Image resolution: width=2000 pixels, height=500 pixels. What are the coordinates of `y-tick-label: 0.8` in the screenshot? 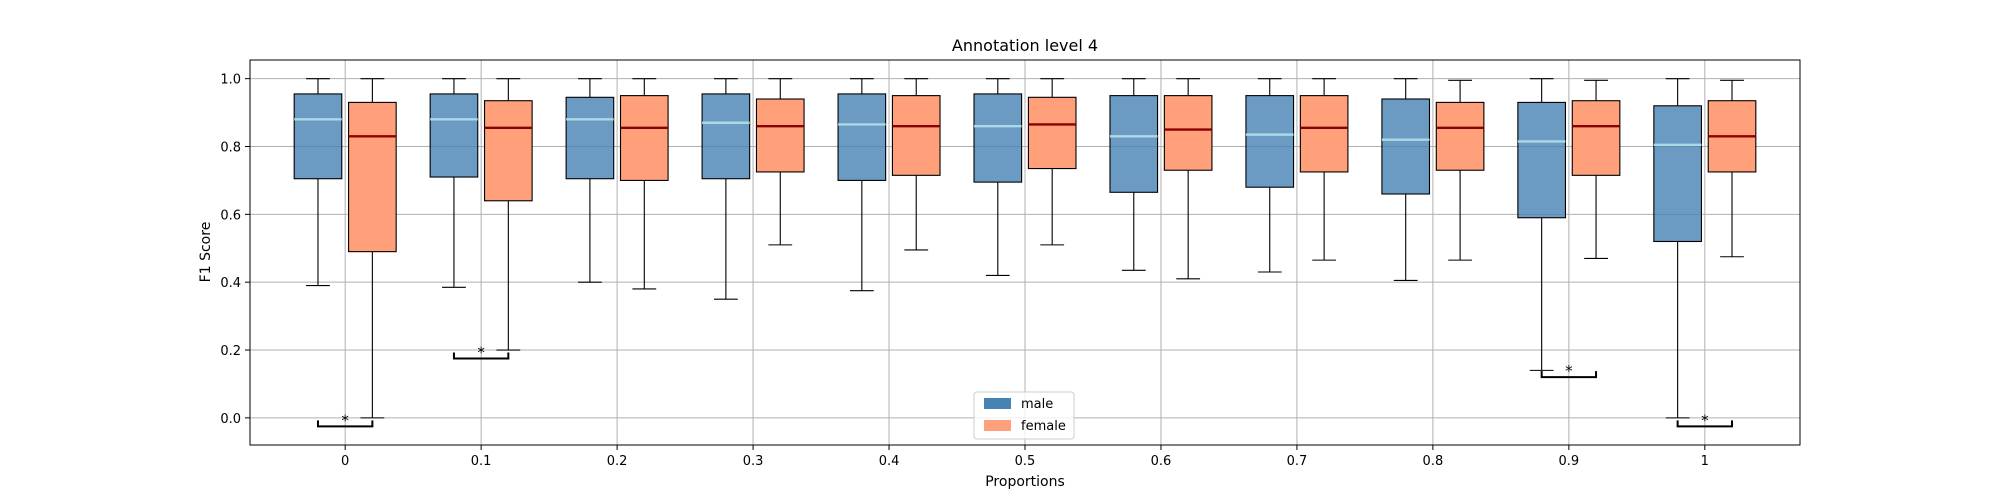 It's located at (230, 147).